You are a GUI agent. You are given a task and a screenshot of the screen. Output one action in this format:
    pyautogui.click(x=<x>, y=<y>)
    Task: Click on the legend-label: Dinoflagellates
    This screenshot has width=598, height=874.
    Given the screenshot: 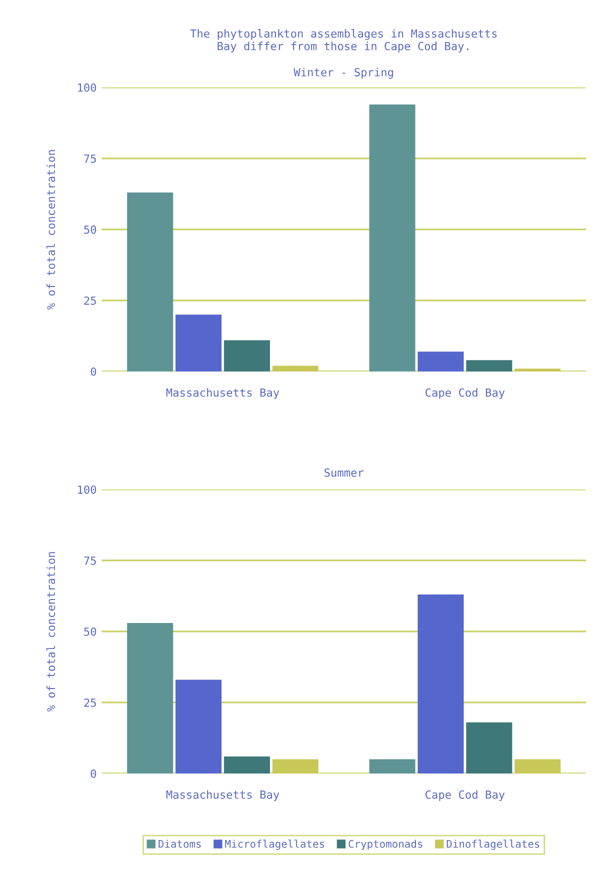 What is the action you would take?
    pyautogui.click(x=493, y=845)
    